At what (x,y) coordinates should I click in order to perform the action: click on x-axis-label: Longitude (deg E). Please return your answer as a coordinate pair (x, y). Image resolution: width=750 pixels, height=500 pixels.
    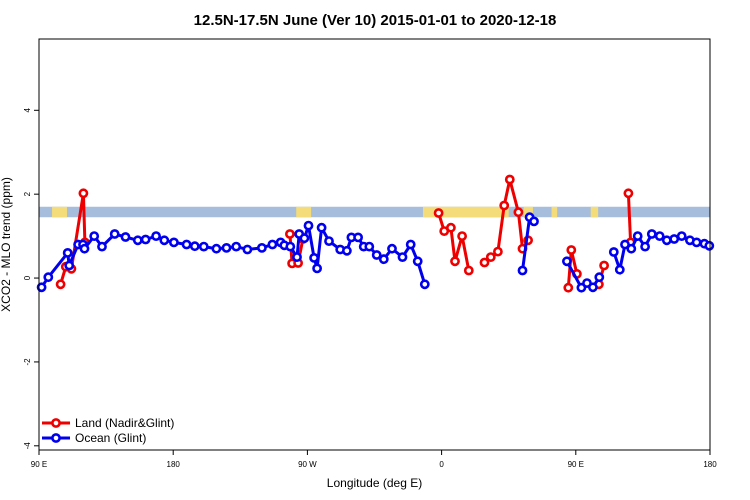
    Looking at the image, I should click on (374, 483).